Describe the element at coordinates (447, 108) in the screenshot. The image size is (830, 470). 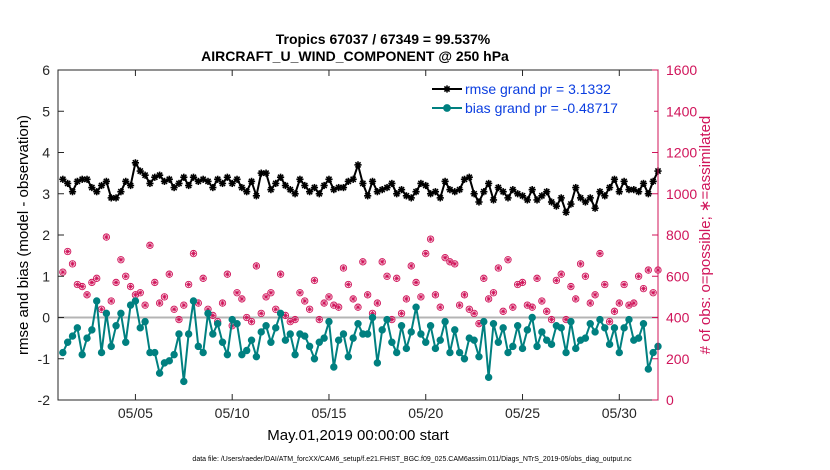
I see `legend-bias-marker` at that location.